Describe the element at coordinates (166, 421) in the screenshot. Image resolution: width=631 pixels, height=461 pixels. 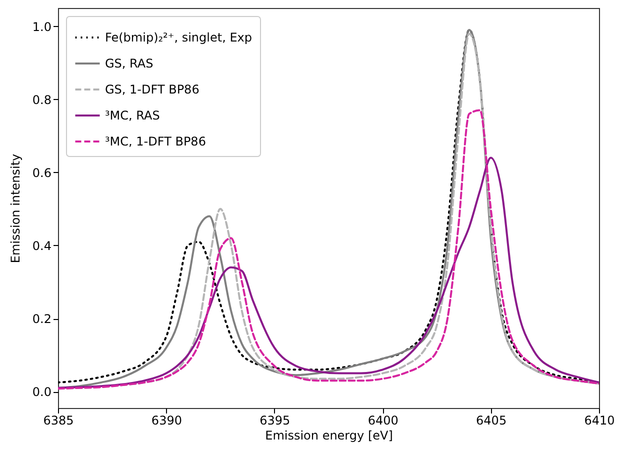
I see `x-tick-label: 6390` at that location.